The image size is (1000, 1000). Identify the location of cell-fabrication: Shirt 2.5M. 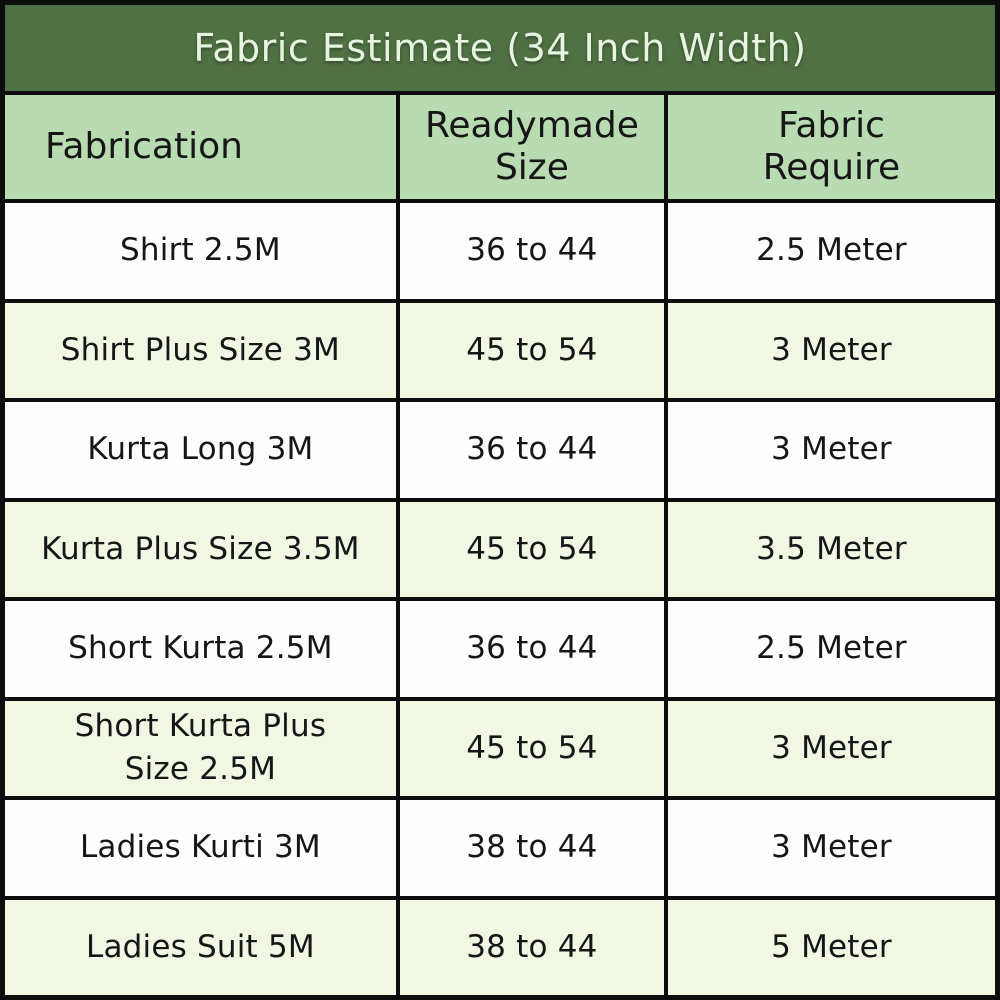
(200, 251).